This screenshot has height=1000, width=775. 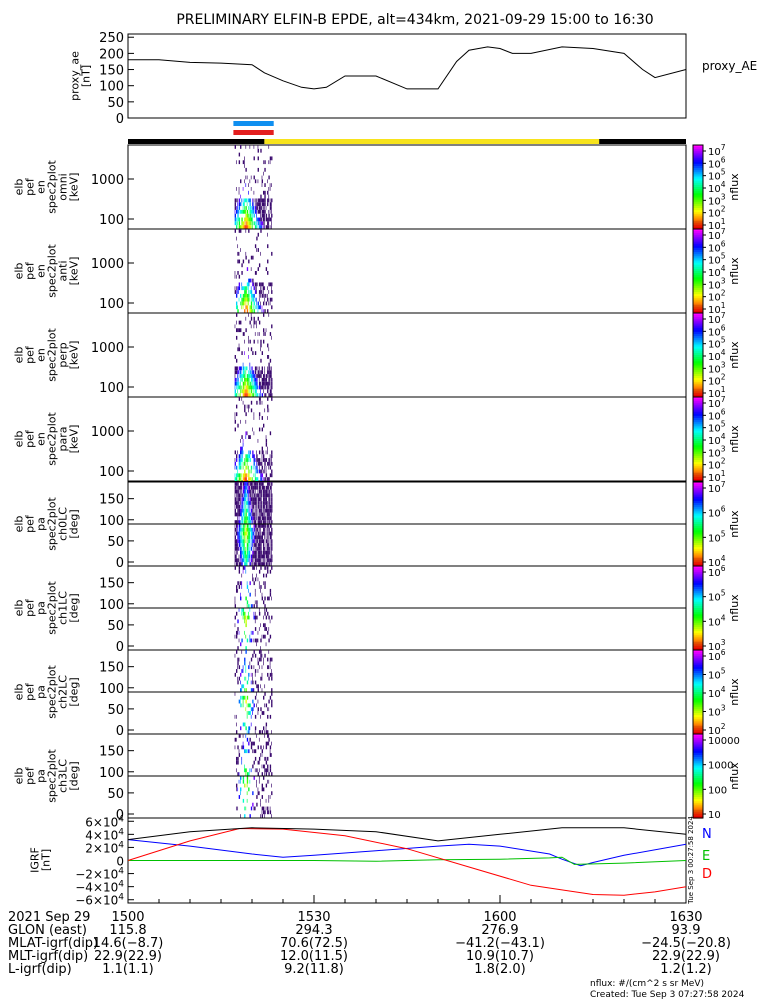 I want to click on colorbar-tick-label: 10⁴, so click(x=717, y=187).